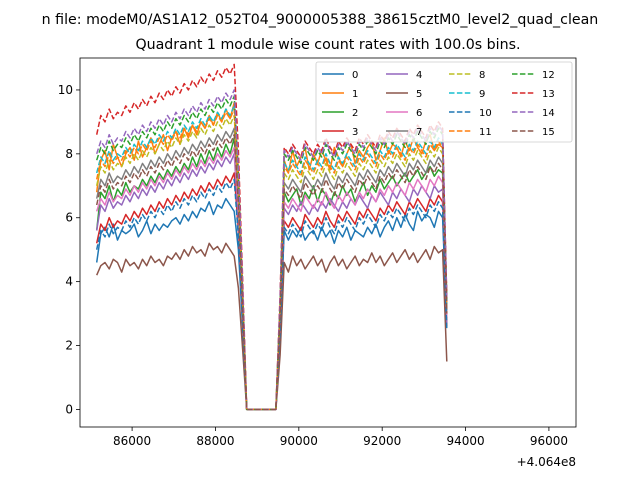  Describe the element at coordinates (69, 249) in the screenshot. I see `y-axis-ticks: 0 2 4 6 8 10` at that location.